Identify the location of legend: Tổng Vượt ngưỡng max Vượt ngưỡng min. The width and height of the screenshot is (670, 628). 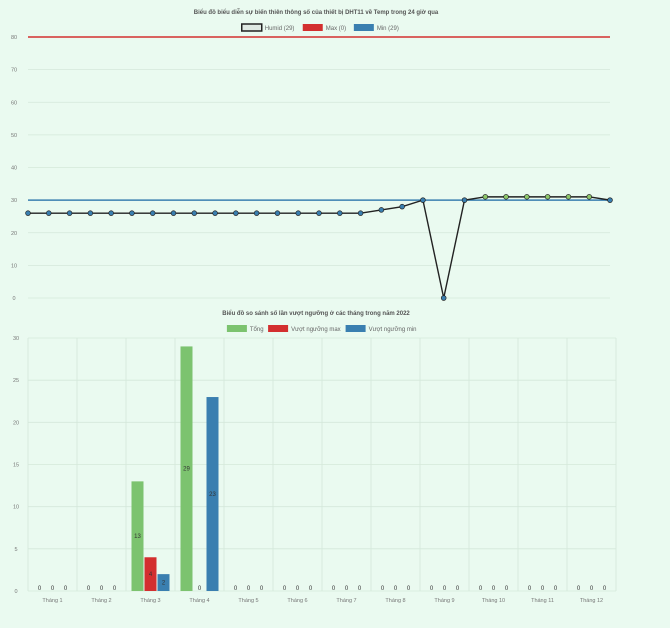
(321, 329).